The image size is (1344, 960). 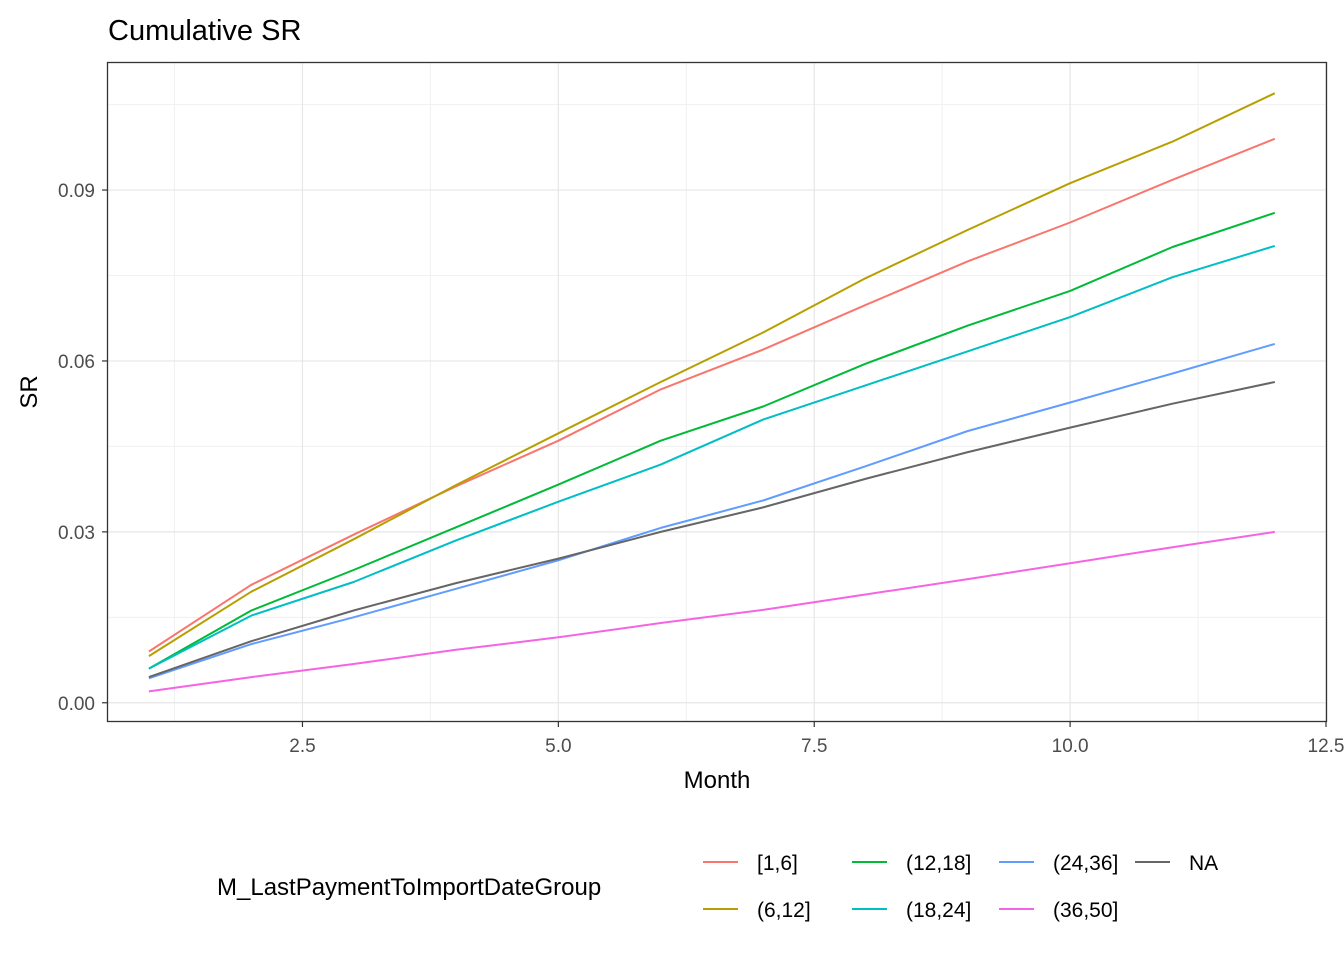 What do you see at coordinates (1085, 910) in the screenshot?
I see `legend-label-36-50: (36,50]` at bounding box center [1085, 910].